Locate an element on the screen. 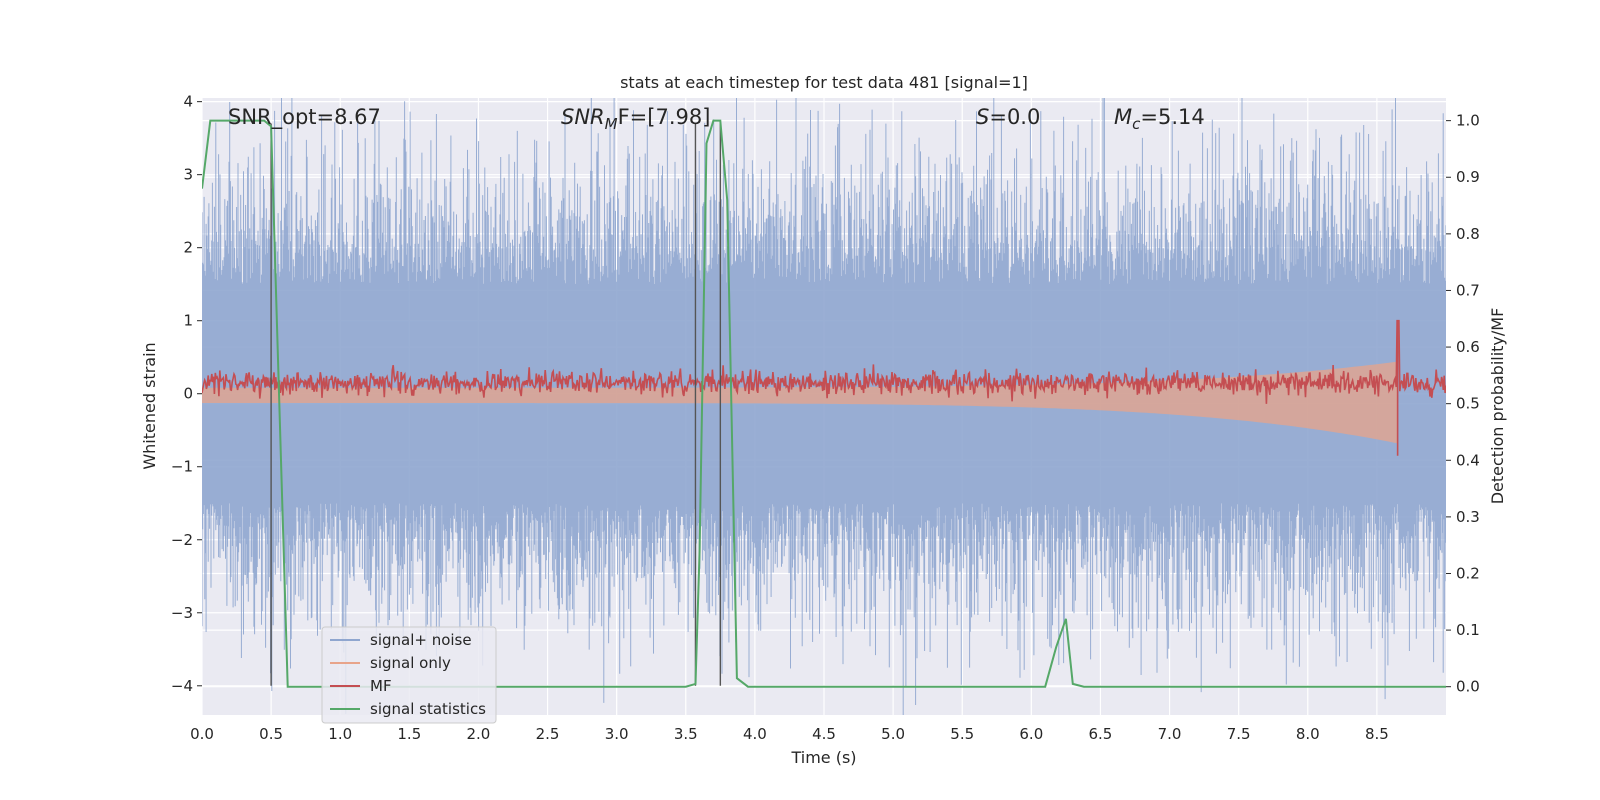  y-tick-label-right: 0.9 is located at coordinates (1468, 177).